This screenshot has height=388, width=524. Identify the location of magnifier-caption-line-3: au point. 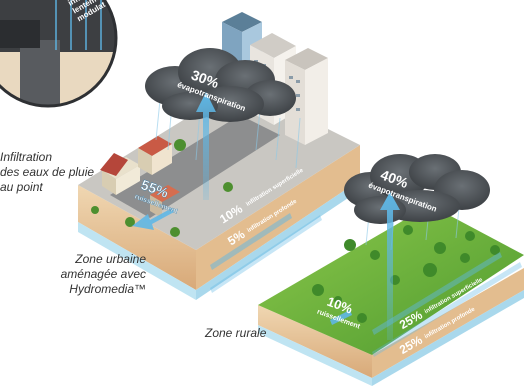
(21, 187).